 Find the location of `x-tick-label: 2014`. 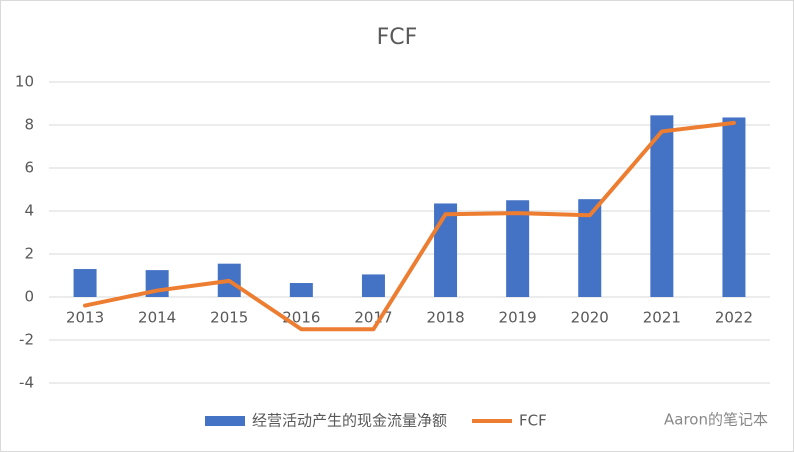

x-tick-label: 2014 is located at coordinates (157, 318).